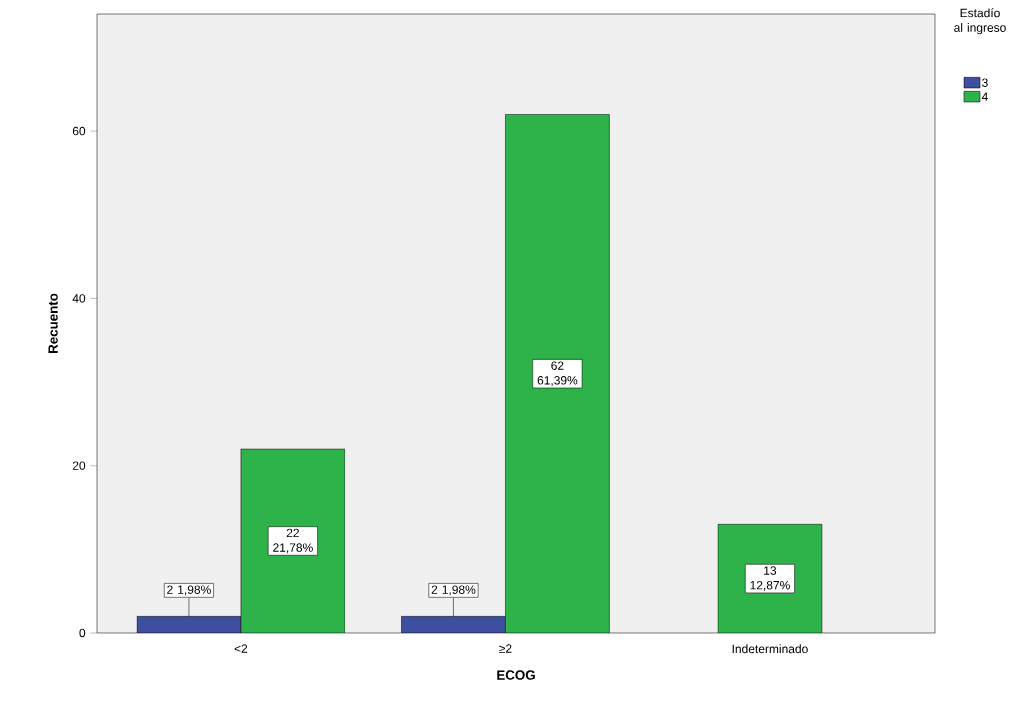 The image size is (1021, 702). I want to click on x-tick-label: Indeterminado, so click(770, 649).